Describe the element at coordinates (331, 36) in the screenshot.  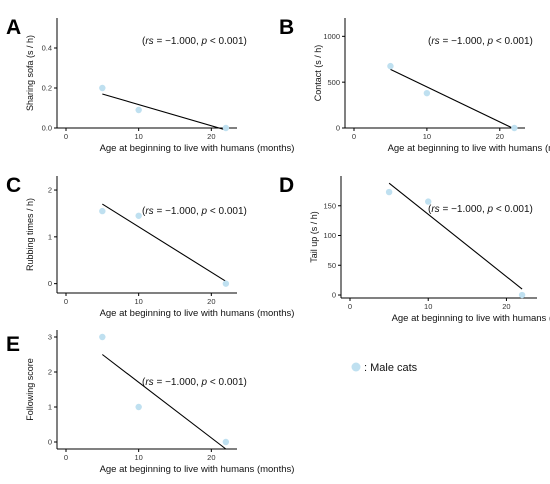
I see `y-tick-label: 1000` at that location.